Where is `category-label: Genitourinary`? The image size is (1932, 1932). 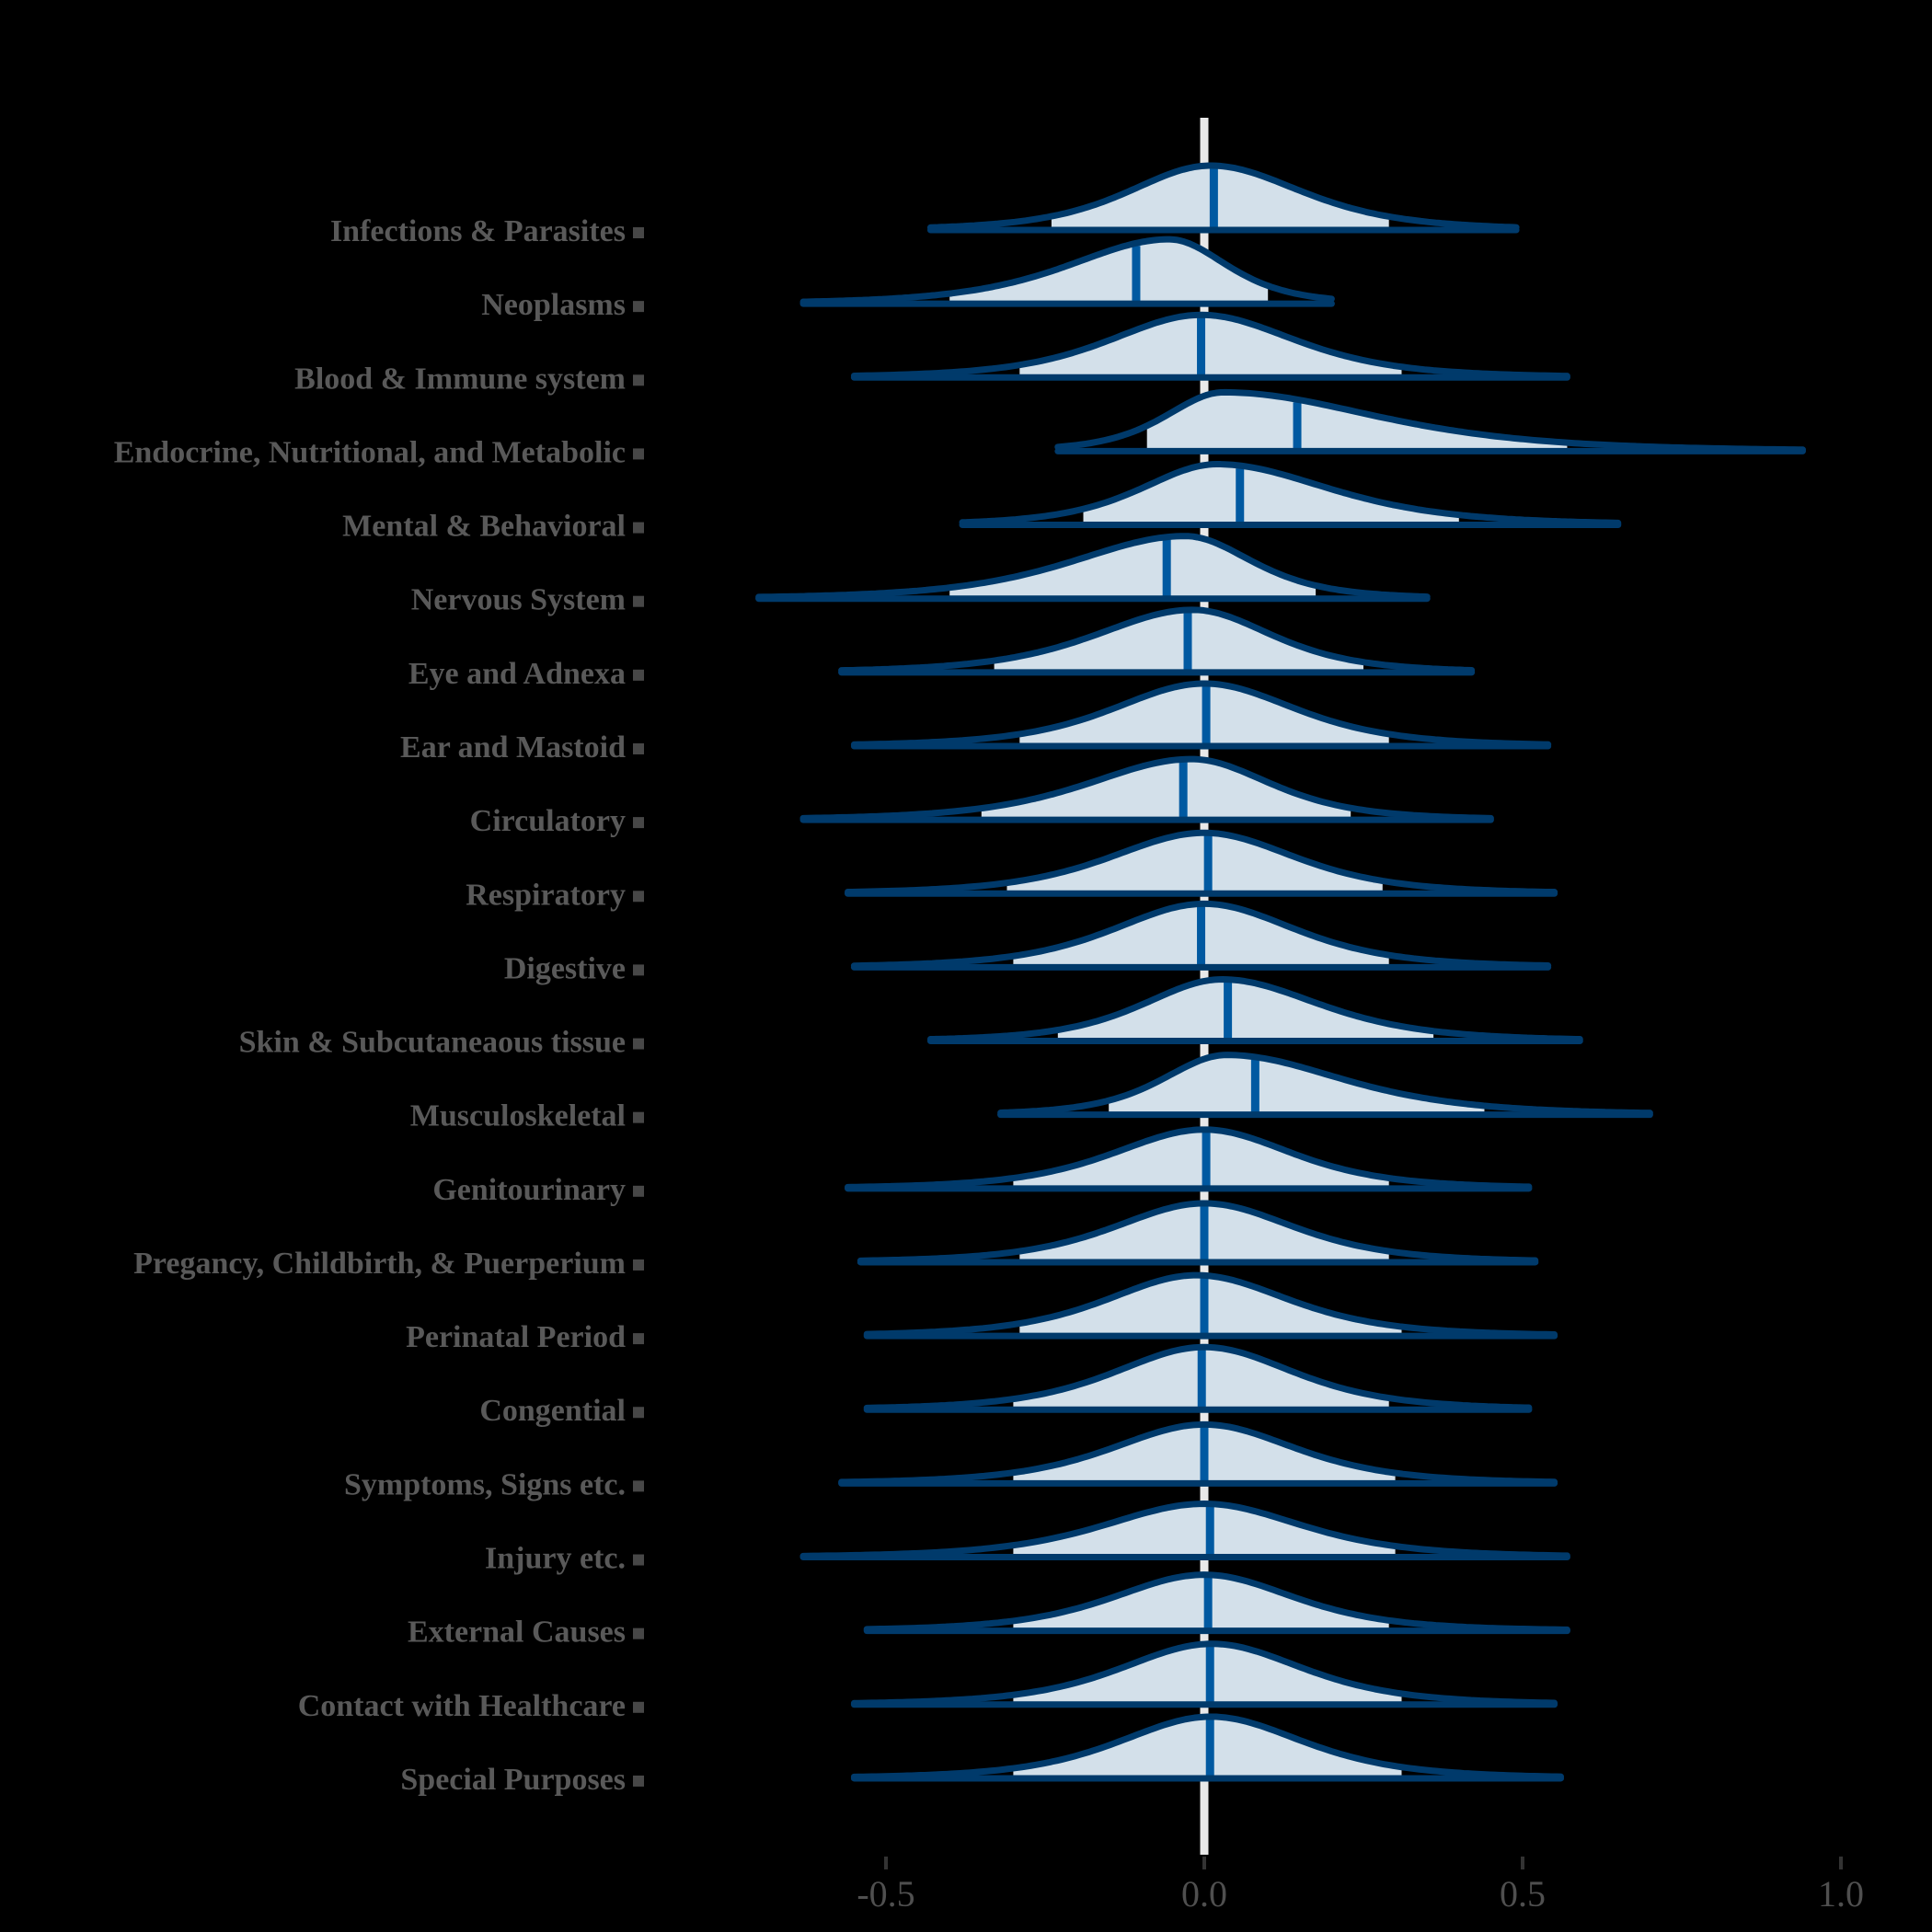
category-label: Genitourinary is located at coordinates (529, 1190).